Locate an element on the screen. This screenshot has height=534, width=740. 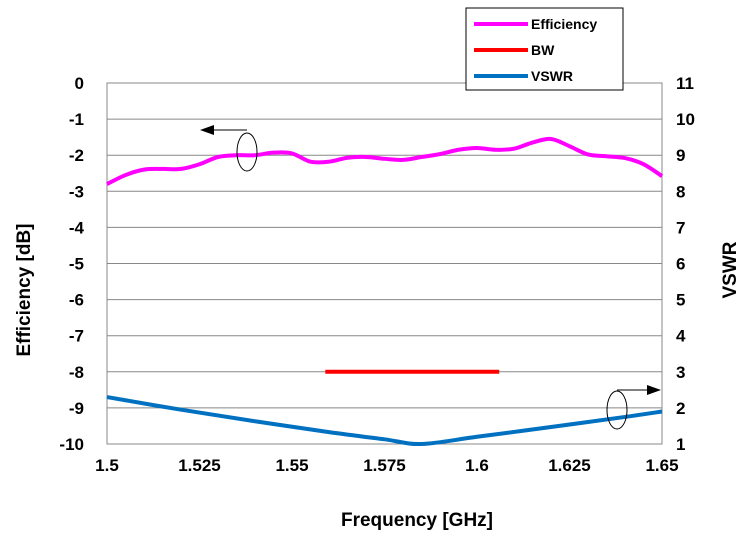
x-axis-ticks: 1.5 1.525 1.55 1.575 1.6 1.625 1.65 is located at coordinates (386, 465).